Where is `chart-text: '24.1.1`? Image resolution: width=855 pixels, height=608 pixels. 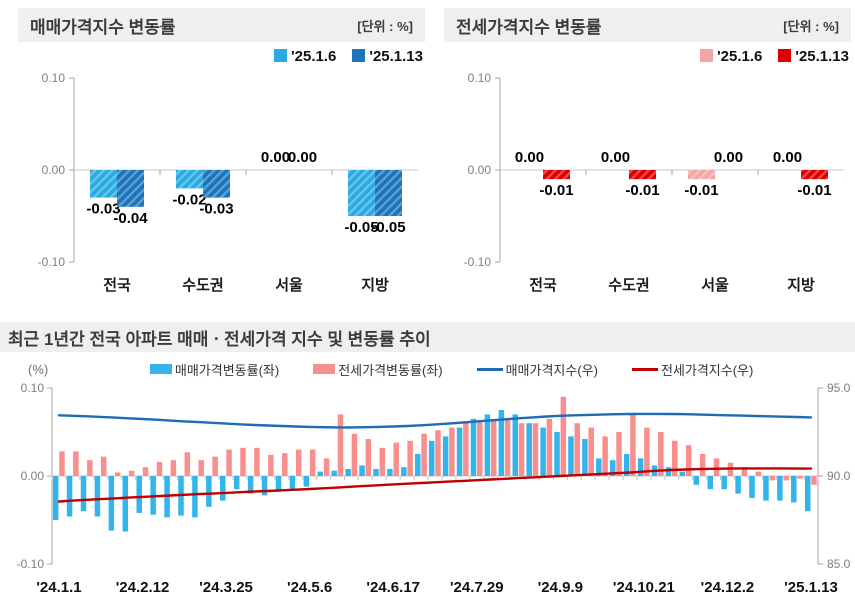 chart-text: '24.1.1 is located at coordinates (58, 587).